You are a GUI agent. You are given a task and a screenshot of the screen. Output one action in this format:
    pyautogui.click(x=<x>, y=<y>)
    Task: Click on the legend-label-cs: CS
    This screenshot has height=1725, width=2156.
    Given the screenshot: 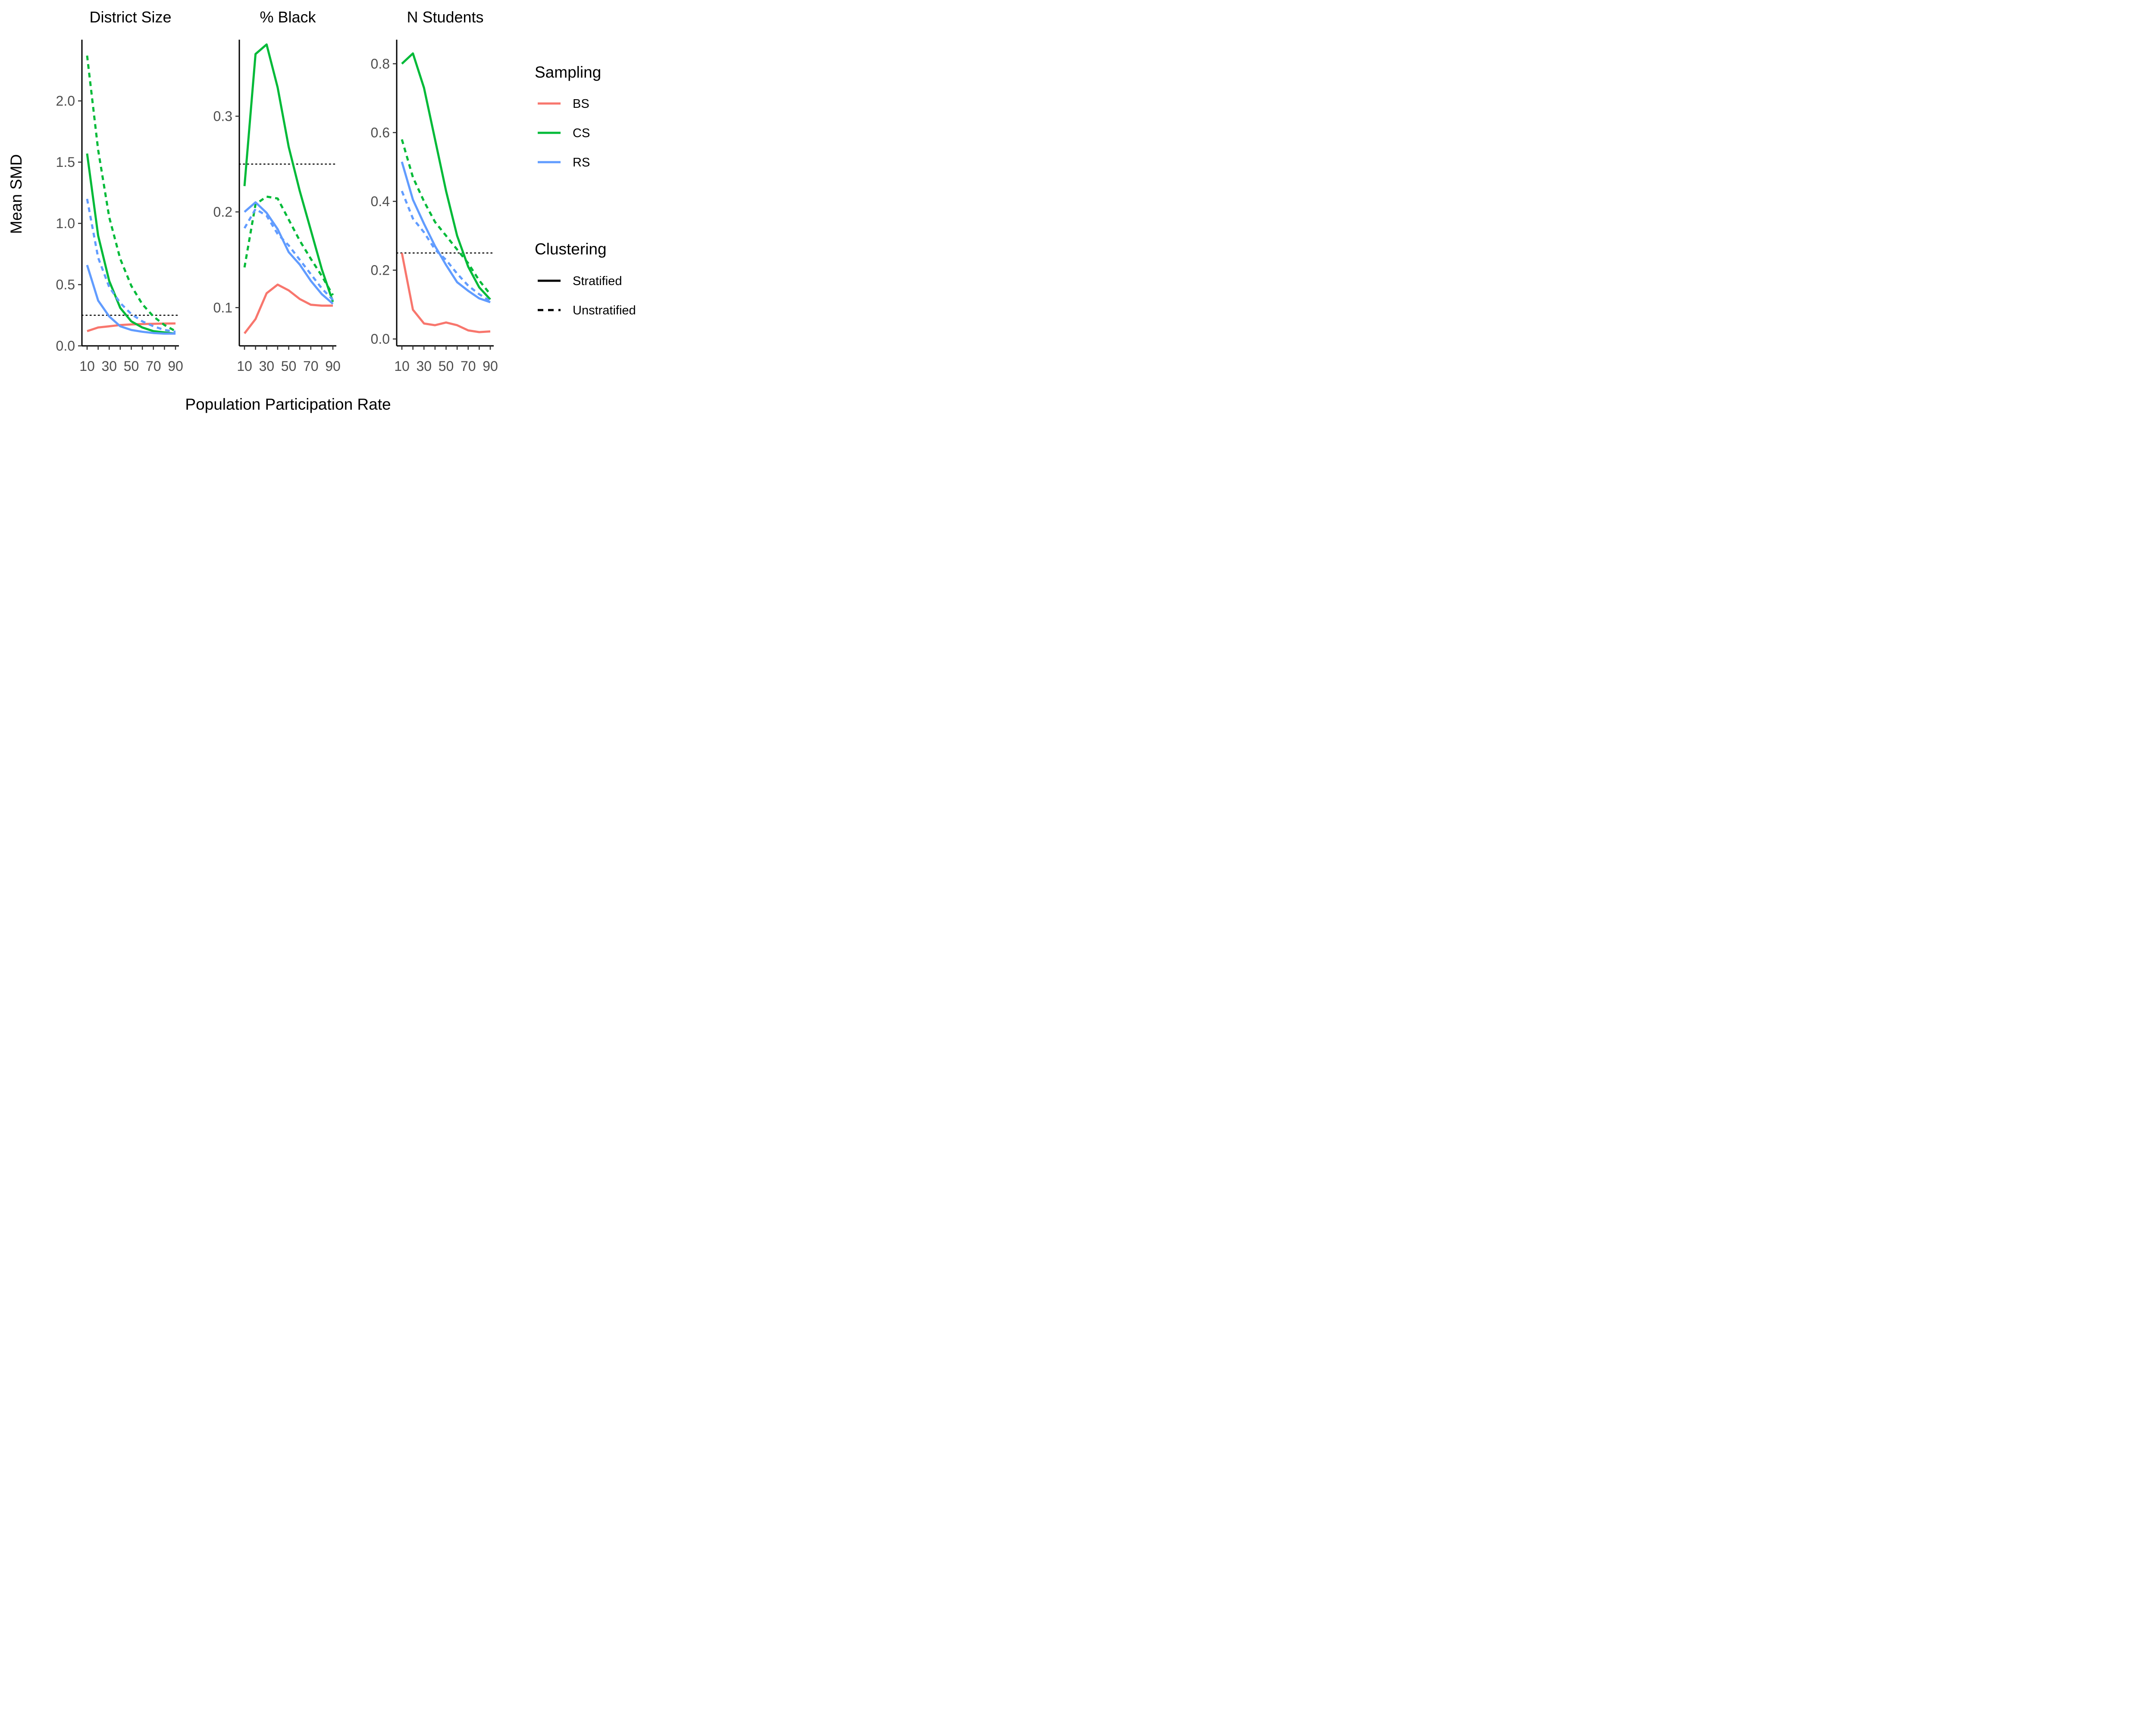 What is the action you would take?
    pyautogui.click(x=581, y=133)
    